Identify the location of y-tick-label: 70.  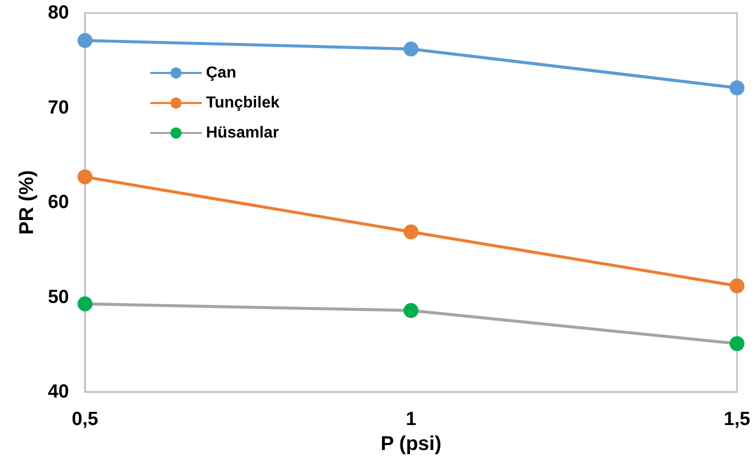
(58, 107).